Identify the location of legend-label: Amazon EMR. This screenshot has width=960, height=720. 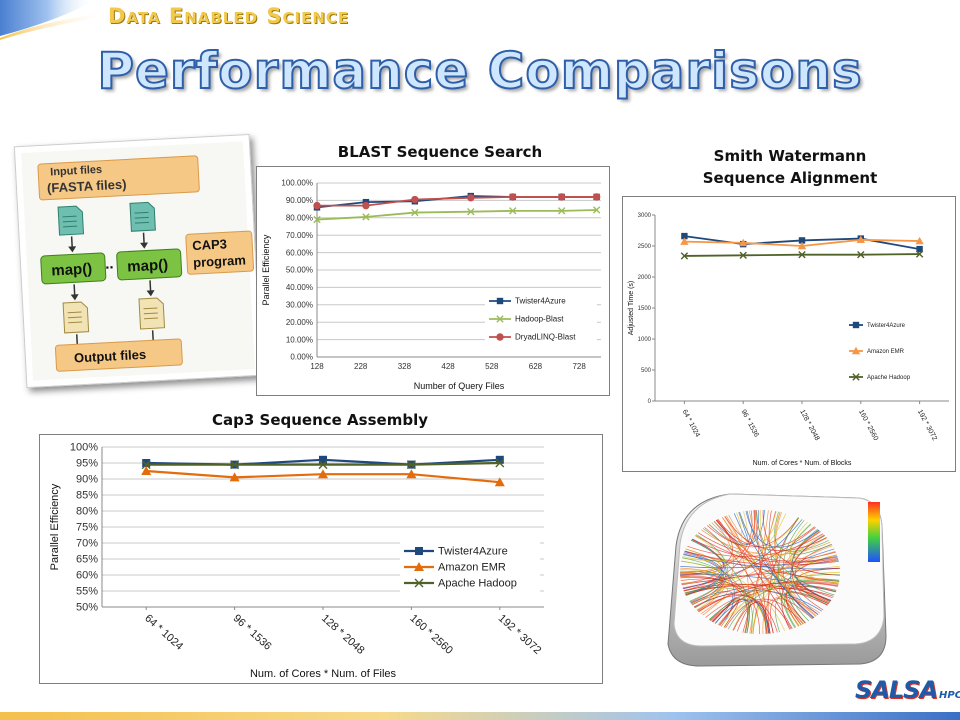
(472, 568).